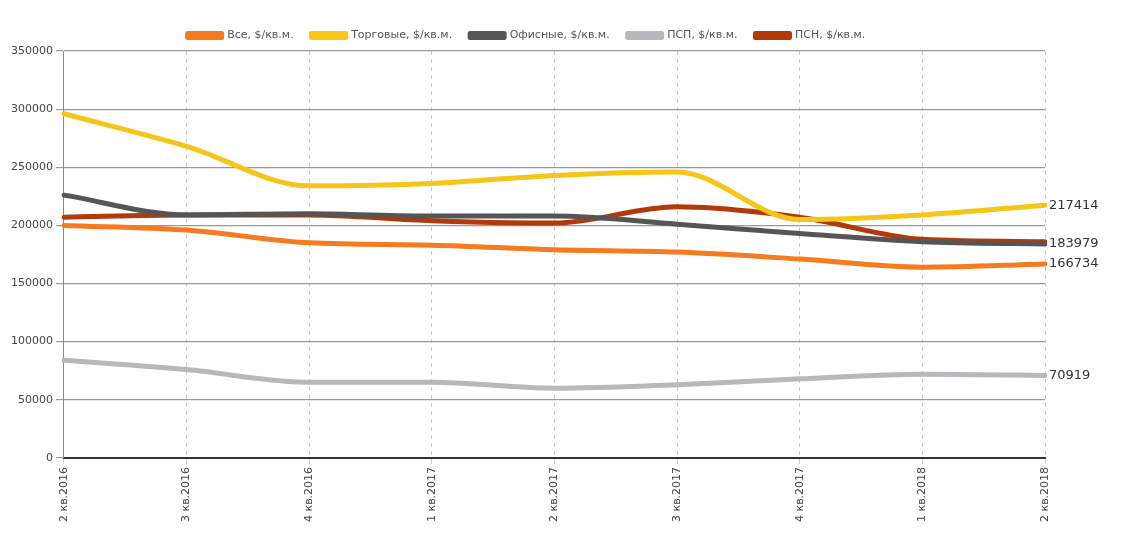 Image resolution: width=1123 pixels, height=533 pixels. Describe the element at coordinates (1044, 494) in the screenshot. I see `x-tick-label: 2 кв.2018` at that location.